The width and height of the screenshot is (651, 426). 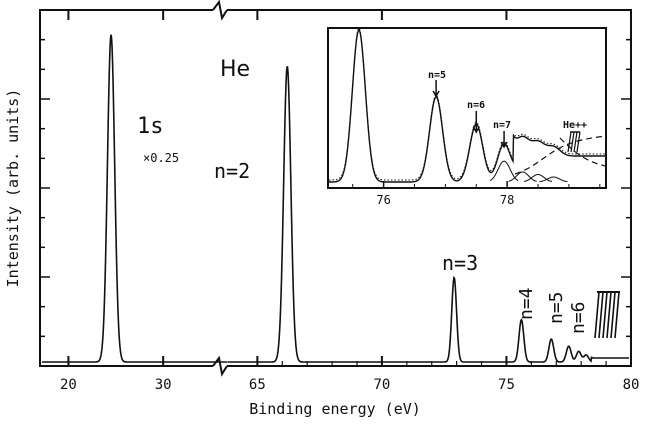 What do you see at coordinates (607, 315) in the screenshot?
I see `threshold-hatch` at bounding box center [607, 315].